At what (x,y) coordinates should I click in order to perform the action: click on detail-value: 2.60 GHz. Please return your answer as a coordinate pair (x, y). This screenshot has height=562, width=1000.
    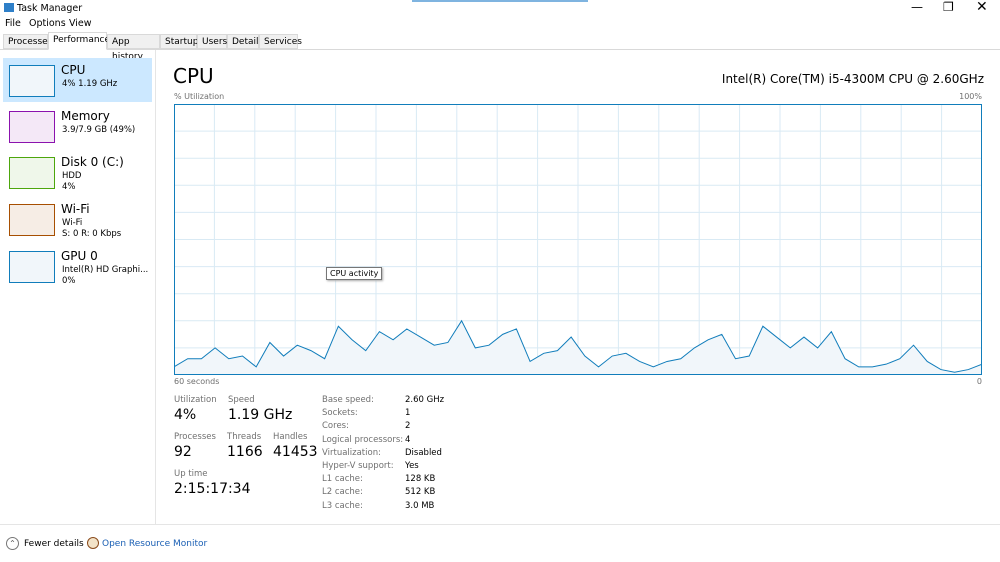
    Looking at the image, I should click on (425, 400).